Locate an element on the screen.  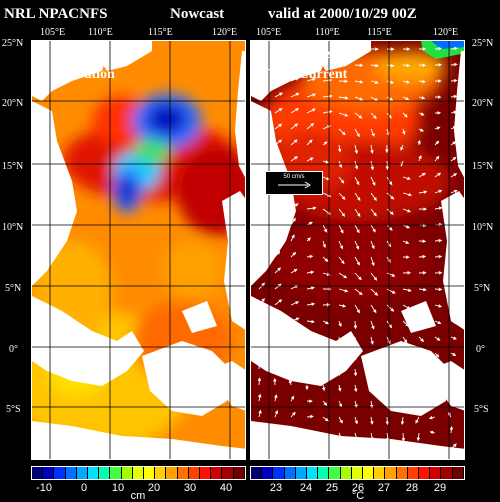
lon-label-right-120: 120°E is located at coordinates (445, 32).